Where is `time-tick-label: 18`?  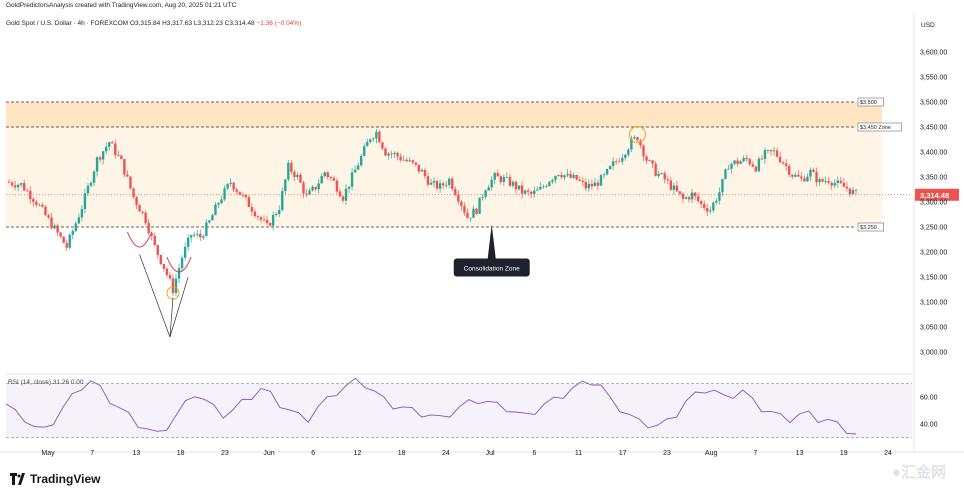 time-tick-label: 18 is located at coordinates (402, 453).